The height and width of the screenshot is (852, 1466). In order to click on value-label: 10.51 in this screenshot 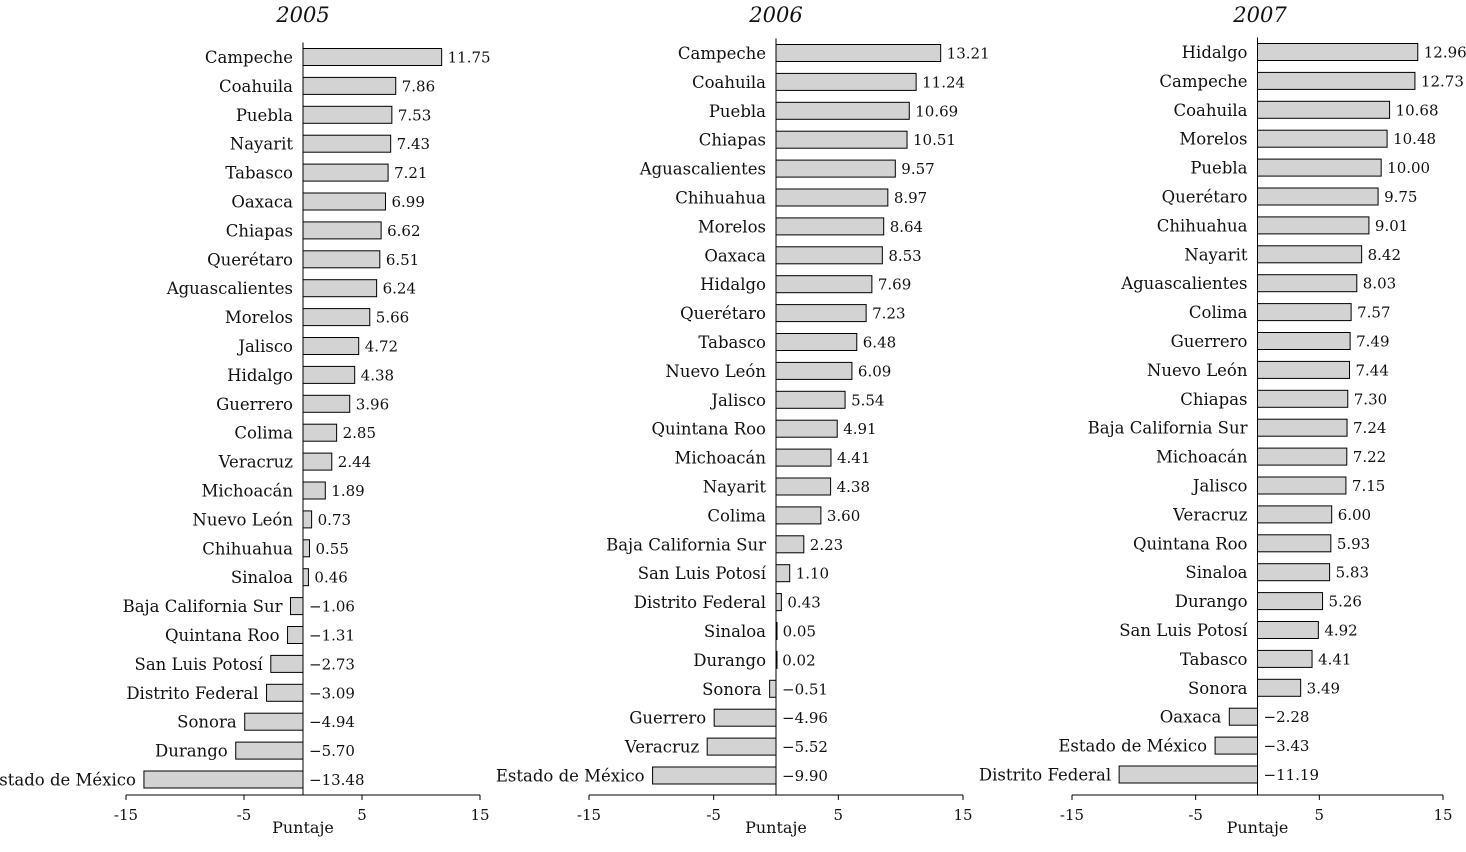, I will do `click(934, 140)`.